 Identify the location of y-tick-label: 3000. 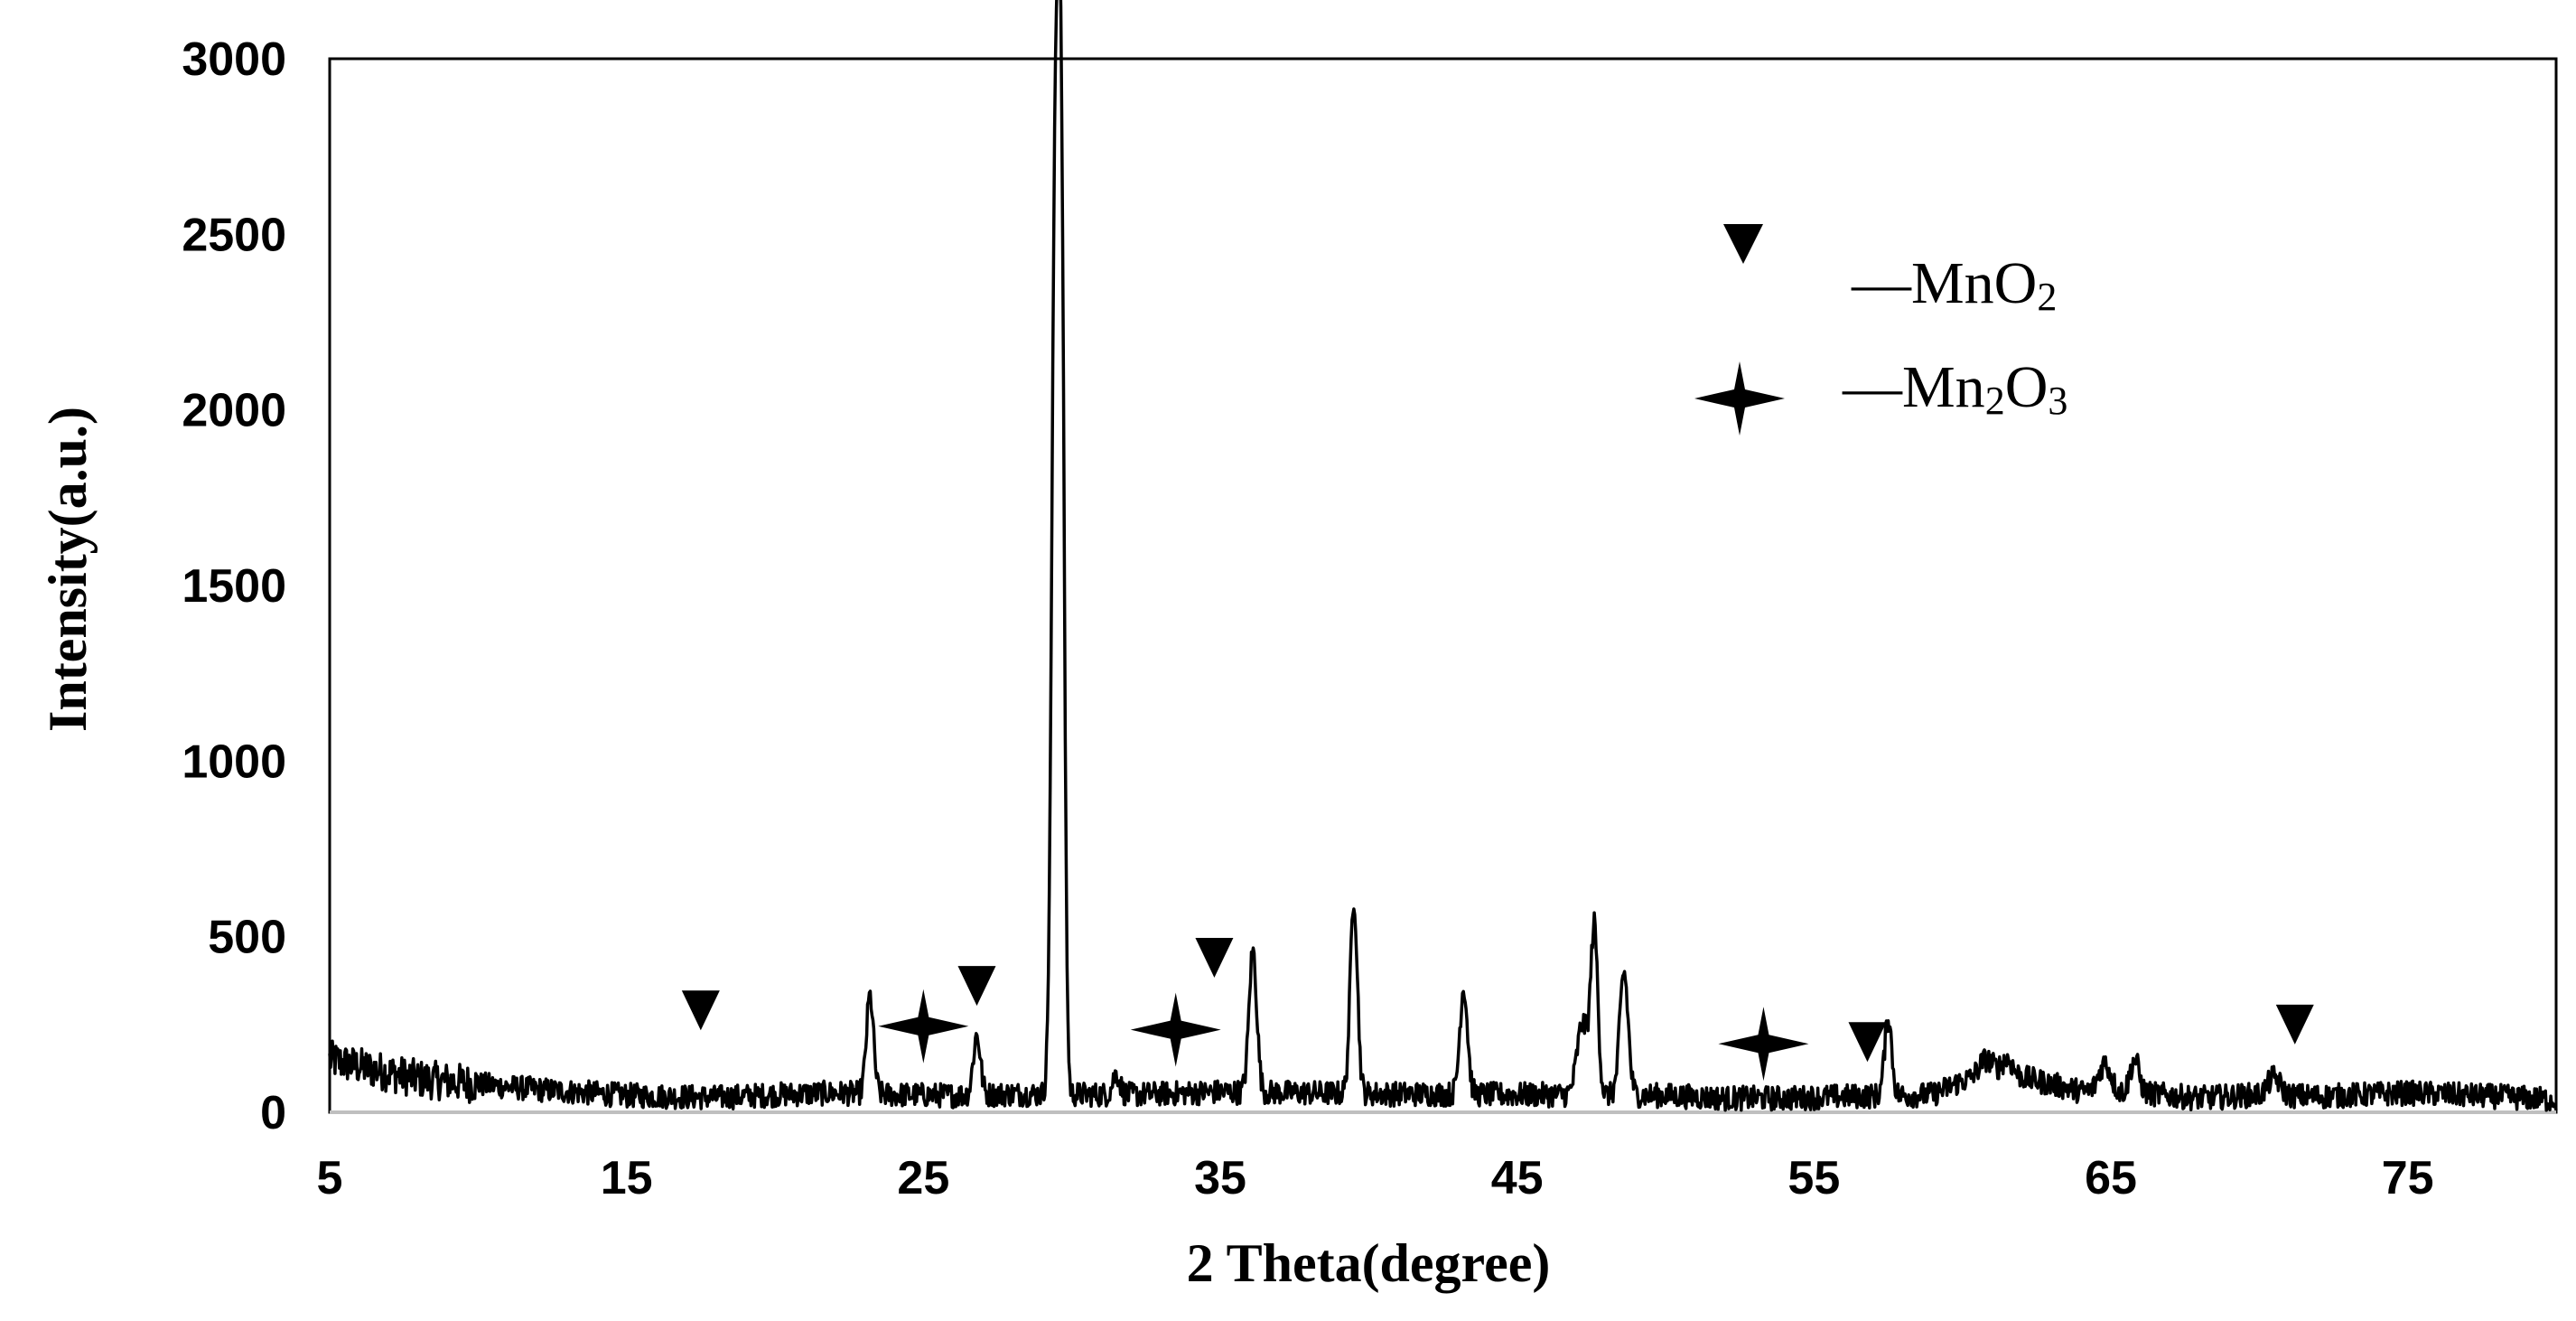
(234, 59).